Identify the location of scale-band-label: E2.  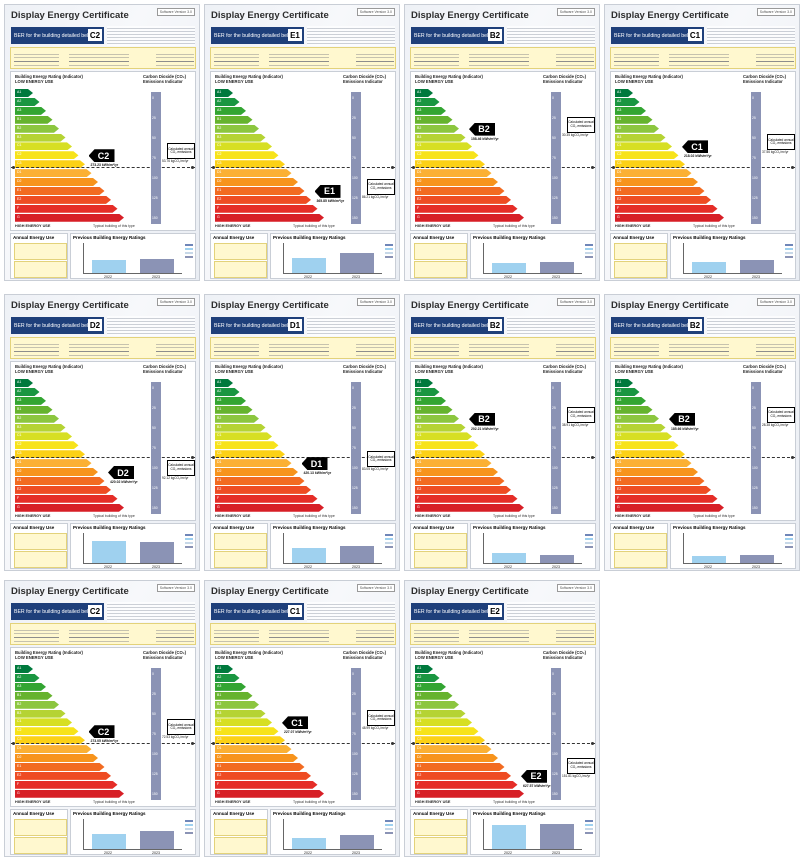
(419, 774).